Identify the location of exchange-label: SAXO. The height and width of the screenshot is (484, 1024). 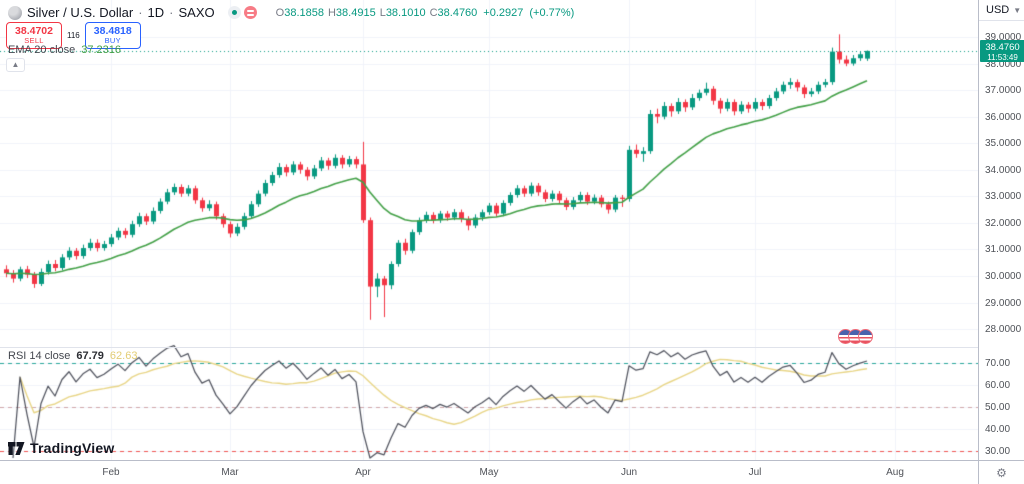
(196, 12).